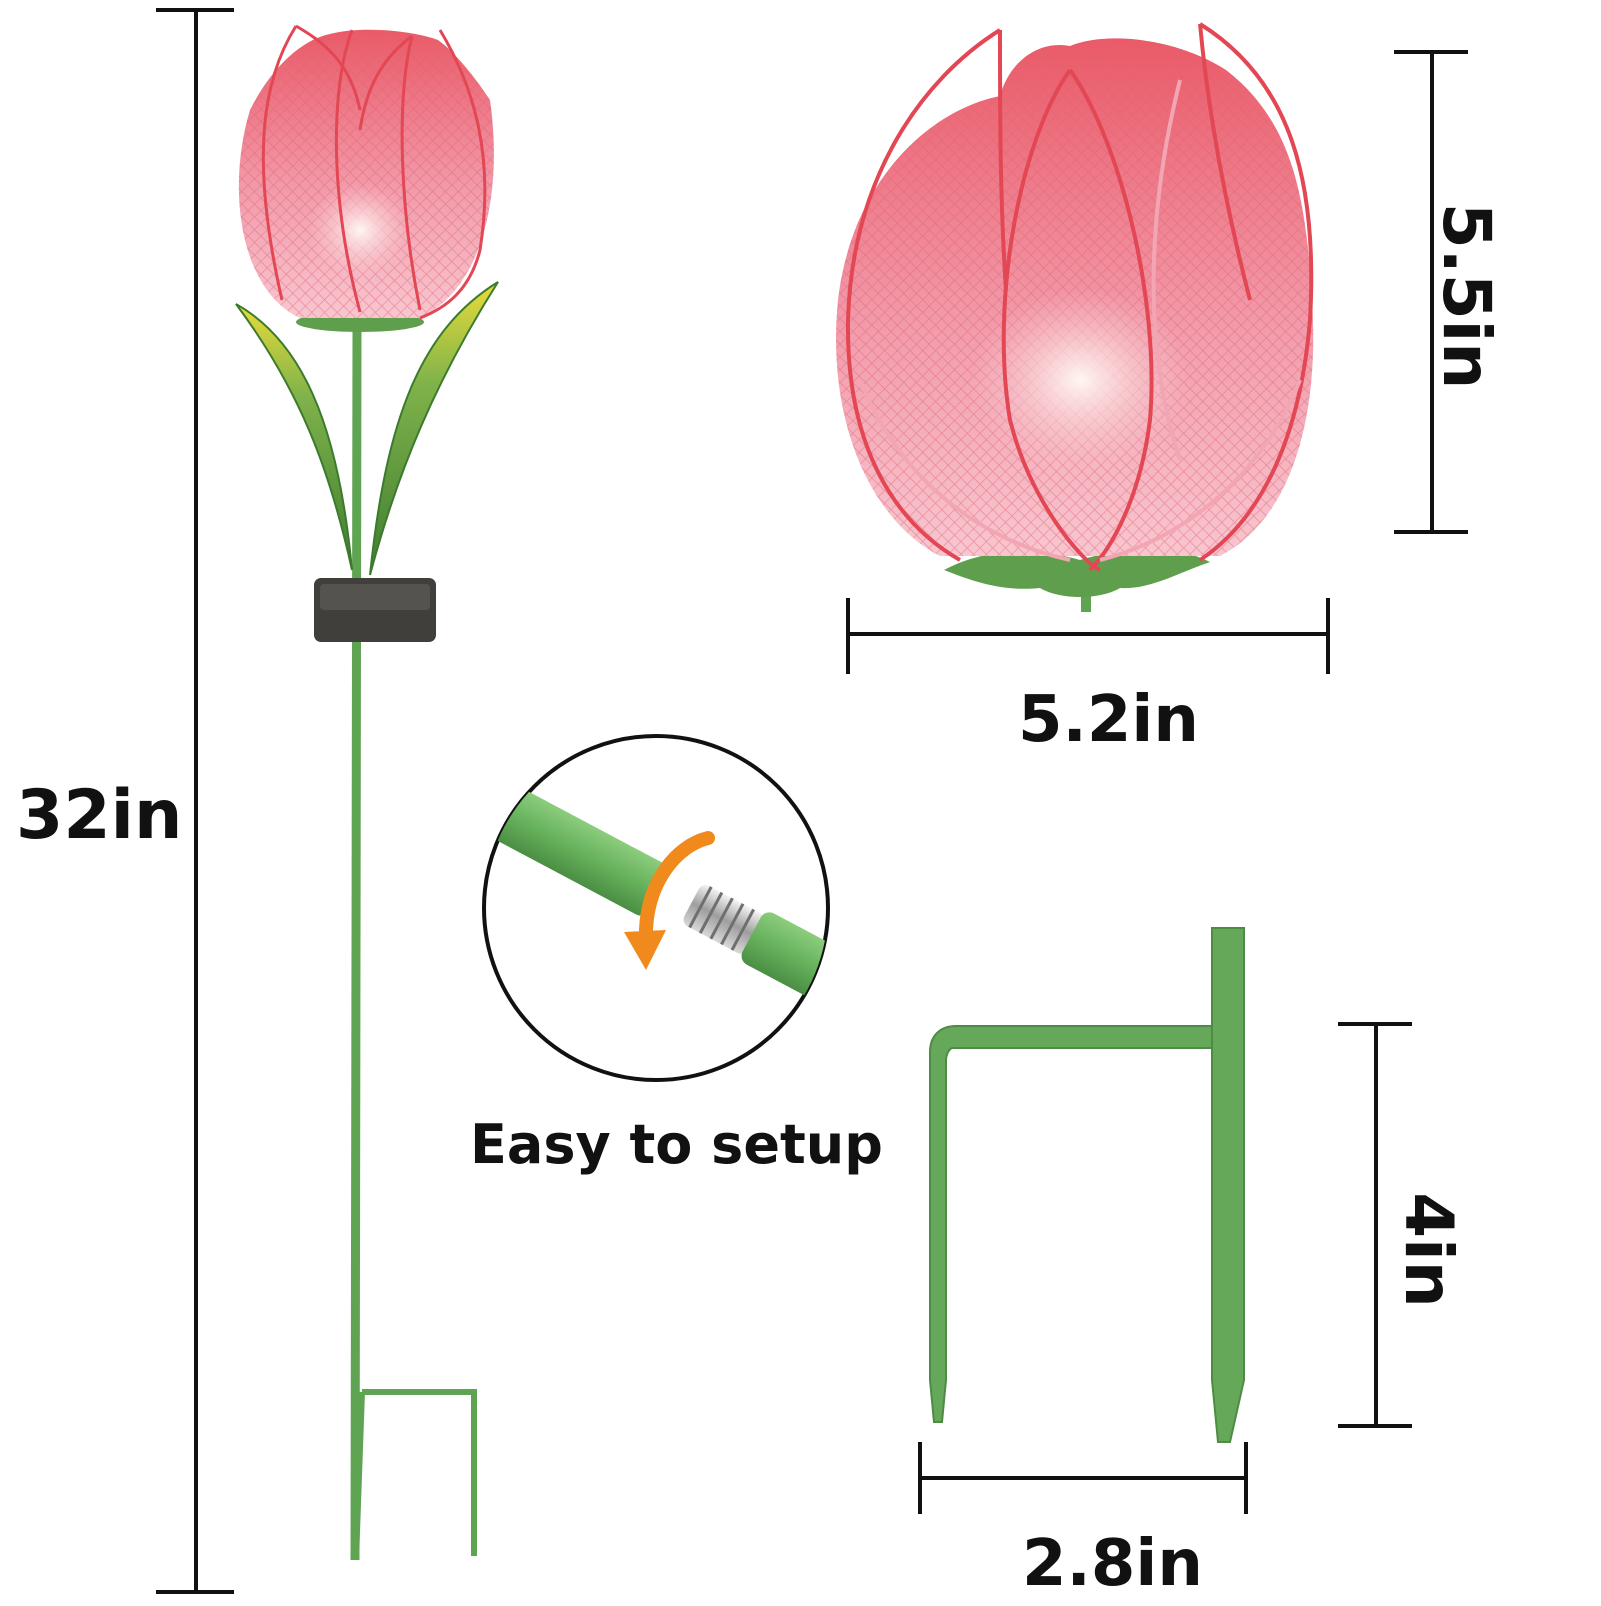 The width and height of the screenshot is (1601, 1606). I want to click on right-leaf, so click(434, 428).